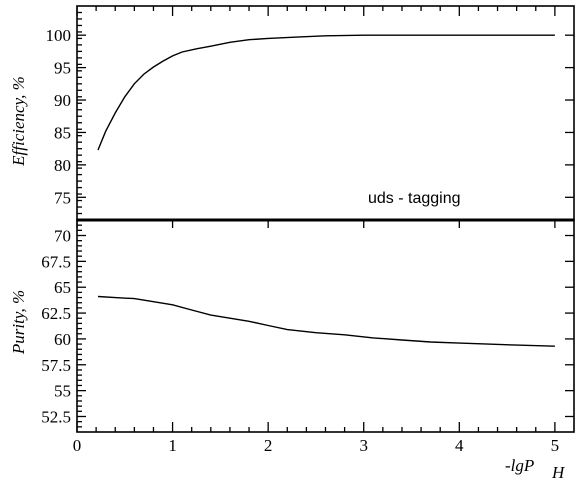 Image resolution: width=576 pixels, height=485 pixels. I want to click on xtick-label: 3, so click(363, 445).